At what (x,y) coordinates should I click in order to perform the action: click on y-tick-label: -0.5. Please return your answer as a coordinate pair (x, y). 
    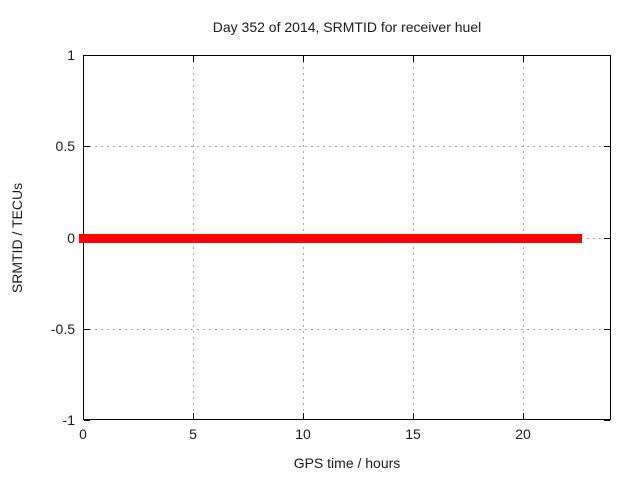
    Looking at the image, I should click on (62, 329).